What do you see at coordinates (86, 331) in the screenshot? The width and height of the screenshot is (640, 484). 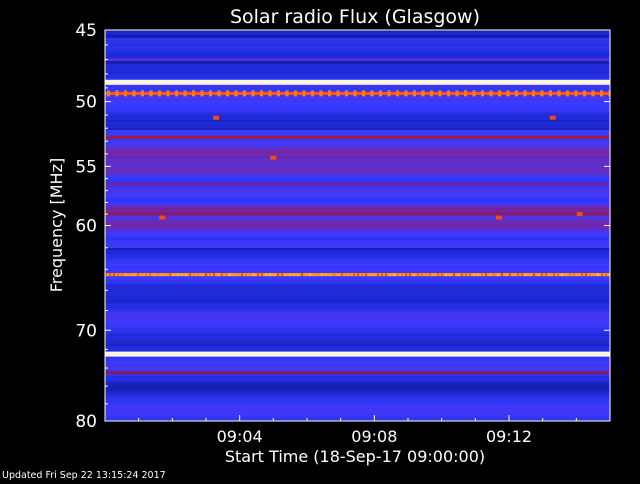 I see `y-tick-label: 70` at bounding box center [86, 331].